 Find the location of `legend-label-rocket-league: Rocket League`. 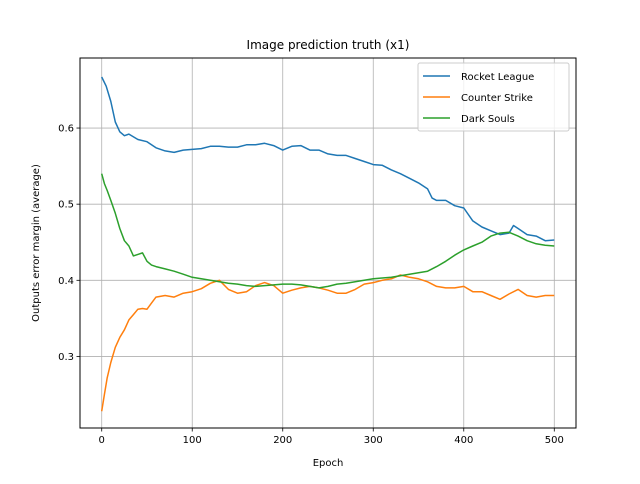

legend-label-rocket-league: Rocket League is located at coordinates (497, 77).